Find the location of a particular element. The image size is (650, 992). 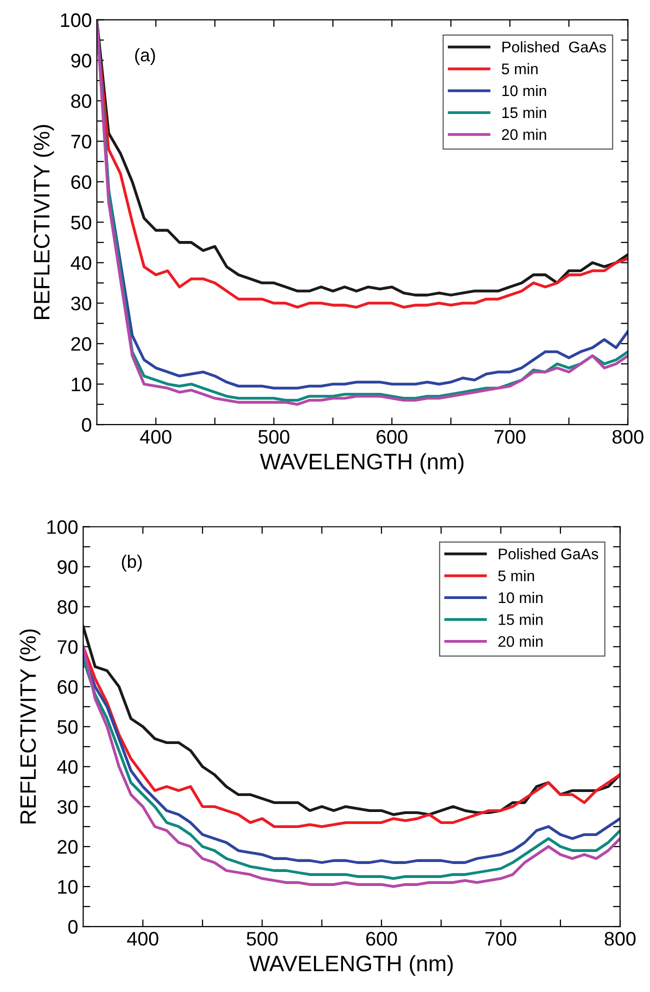

annotation: (a) is located at coordinates (145, 56).